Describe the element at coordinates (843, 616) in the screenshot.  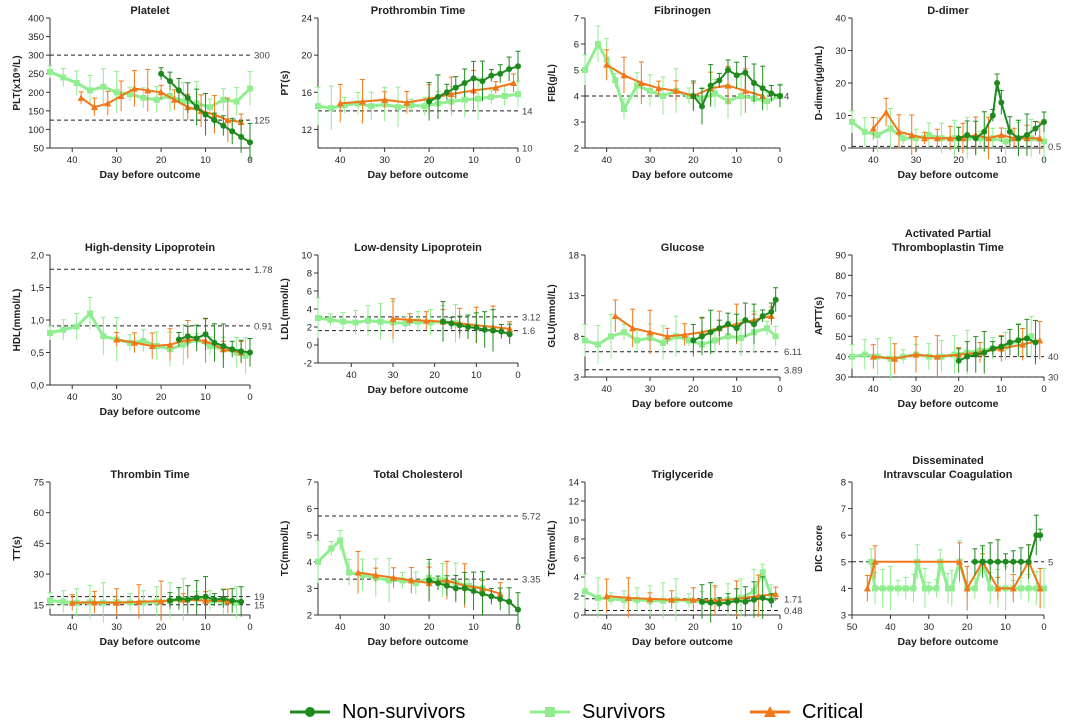
I see `y-tick-label: 3` at that location.